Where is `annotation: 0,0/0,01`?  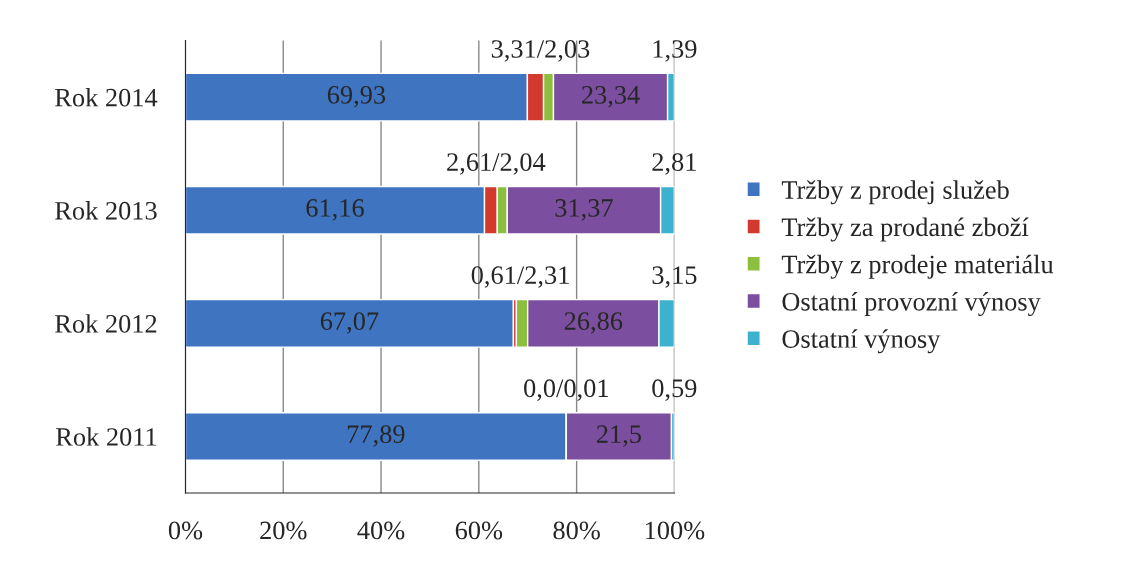
annotation: 0,0/0,01 is located at coordinates (566, 390).